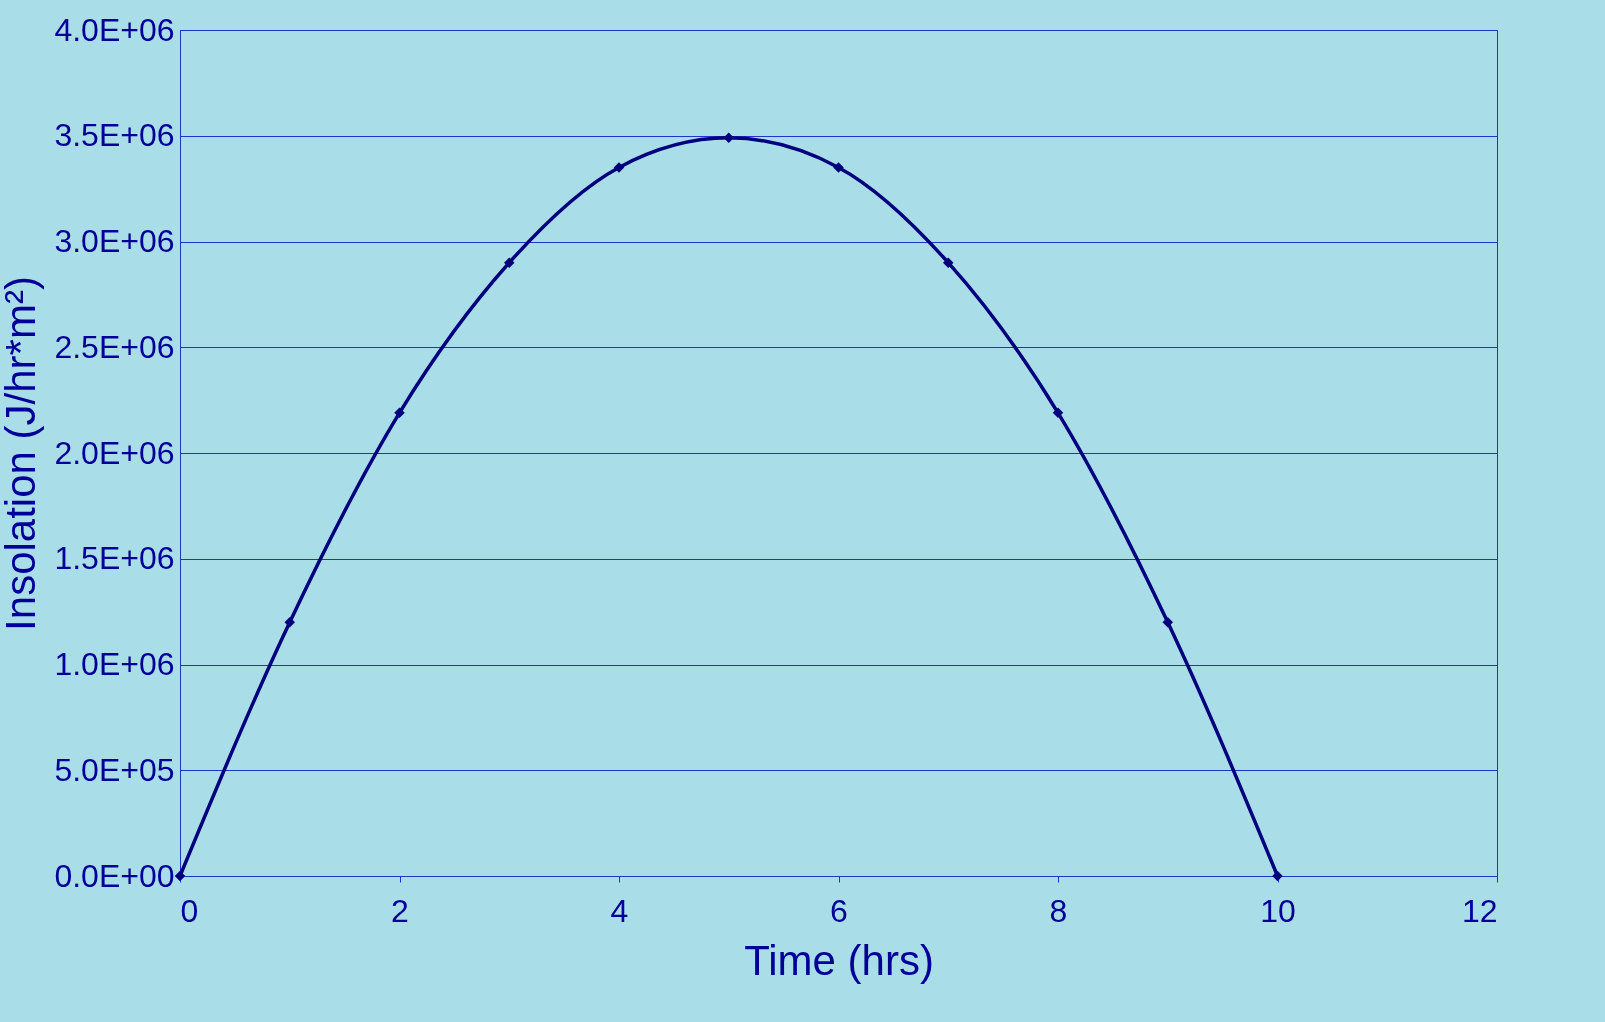 The image size is (1605, 1022). I want to click on y-tick-label: 2.0E+06, so click(114, 452).